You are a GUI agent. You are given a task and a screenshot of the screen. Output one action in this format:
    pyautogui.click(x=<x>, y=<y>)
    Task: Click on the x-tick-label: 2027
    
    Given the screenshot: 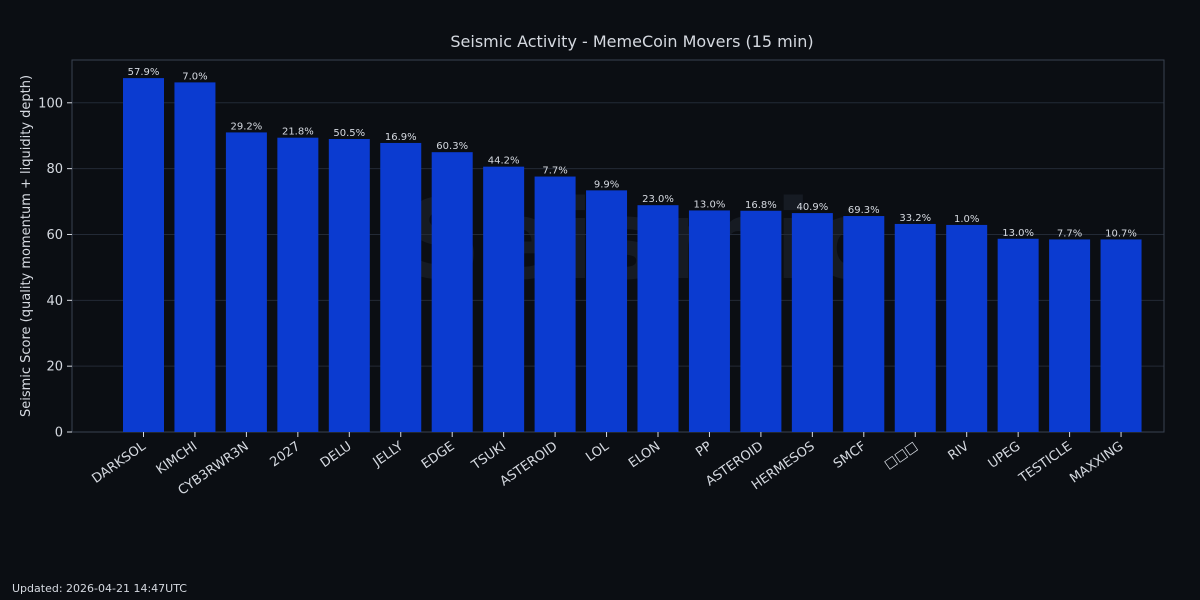 What is the action you would take?
    pyautogui.click(x=285, y=454)
    